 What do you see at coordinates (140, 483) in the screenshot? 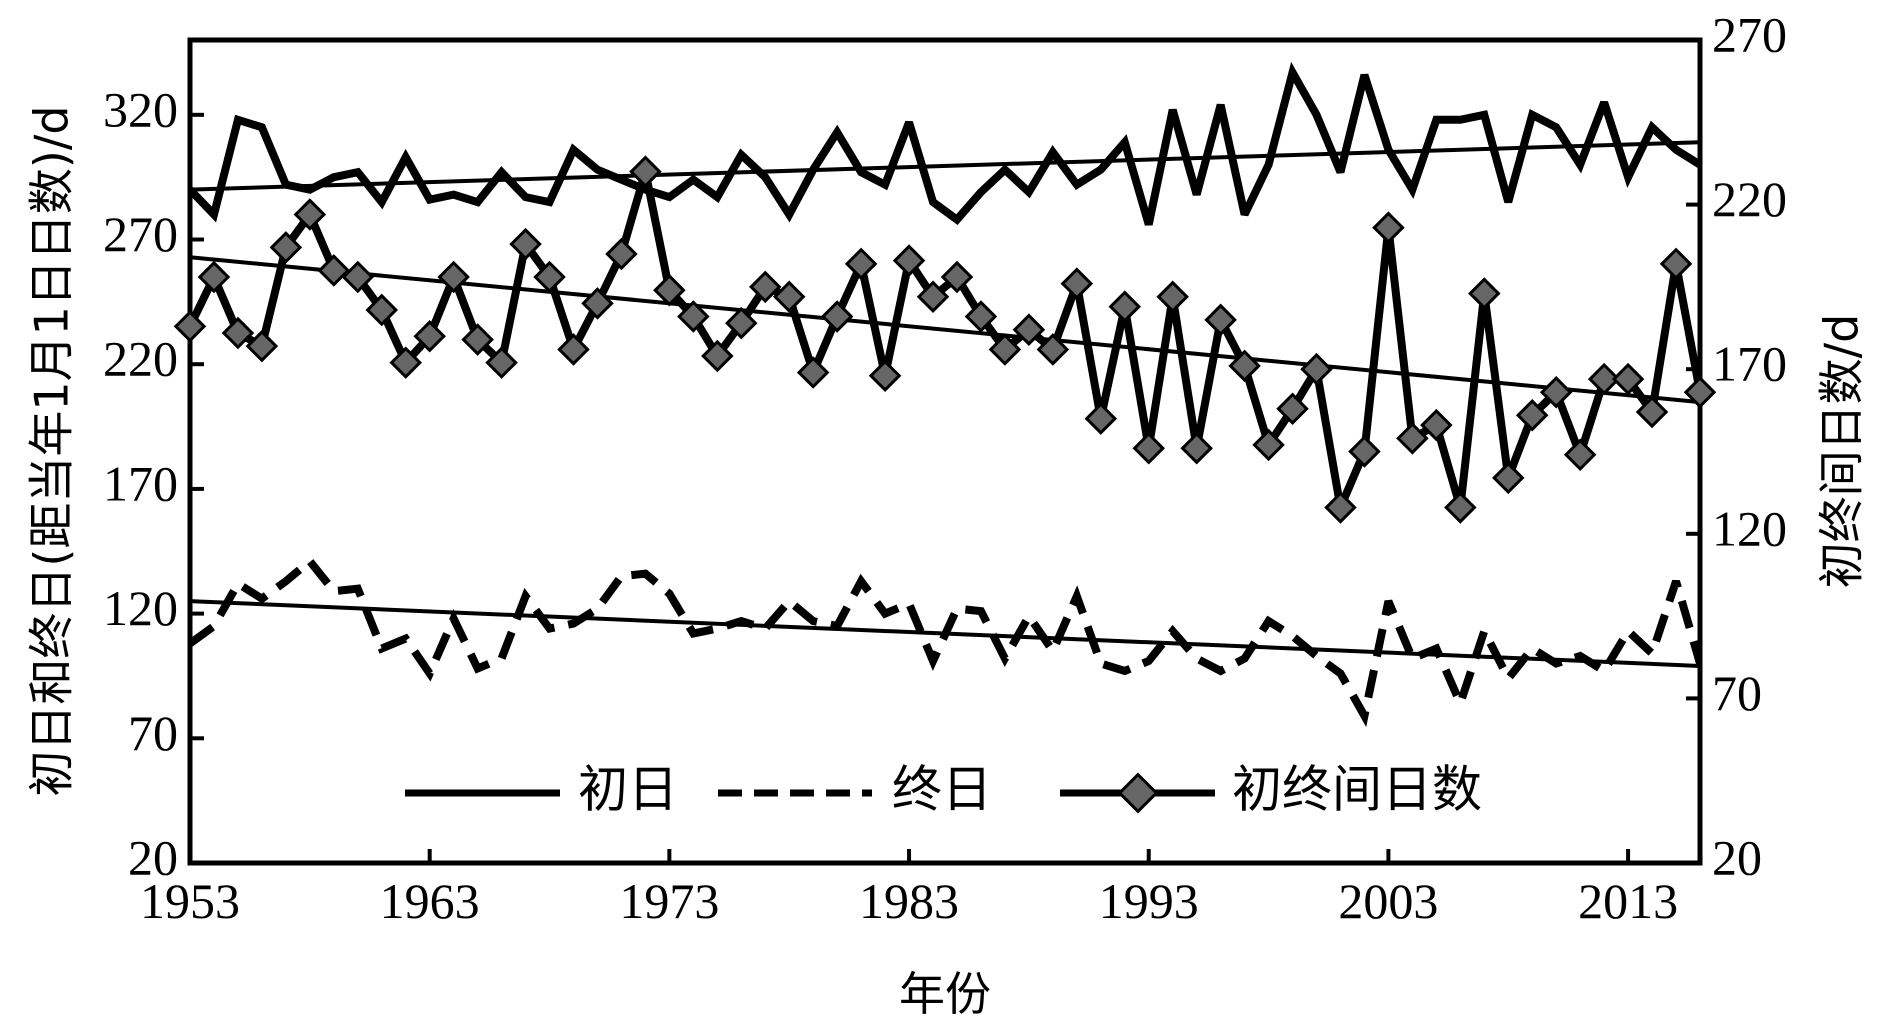
I see `y-tick-label: 170` at bounding box center [140, 483].